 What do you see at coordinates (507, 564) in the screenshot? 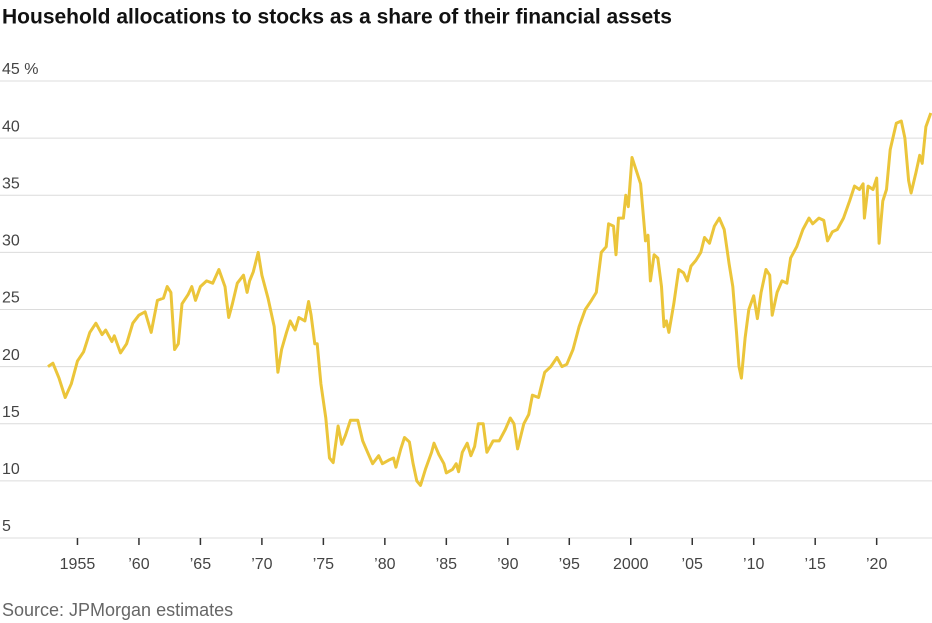
I see `x-tick-label: ’90` at bounding box center [507, 564].